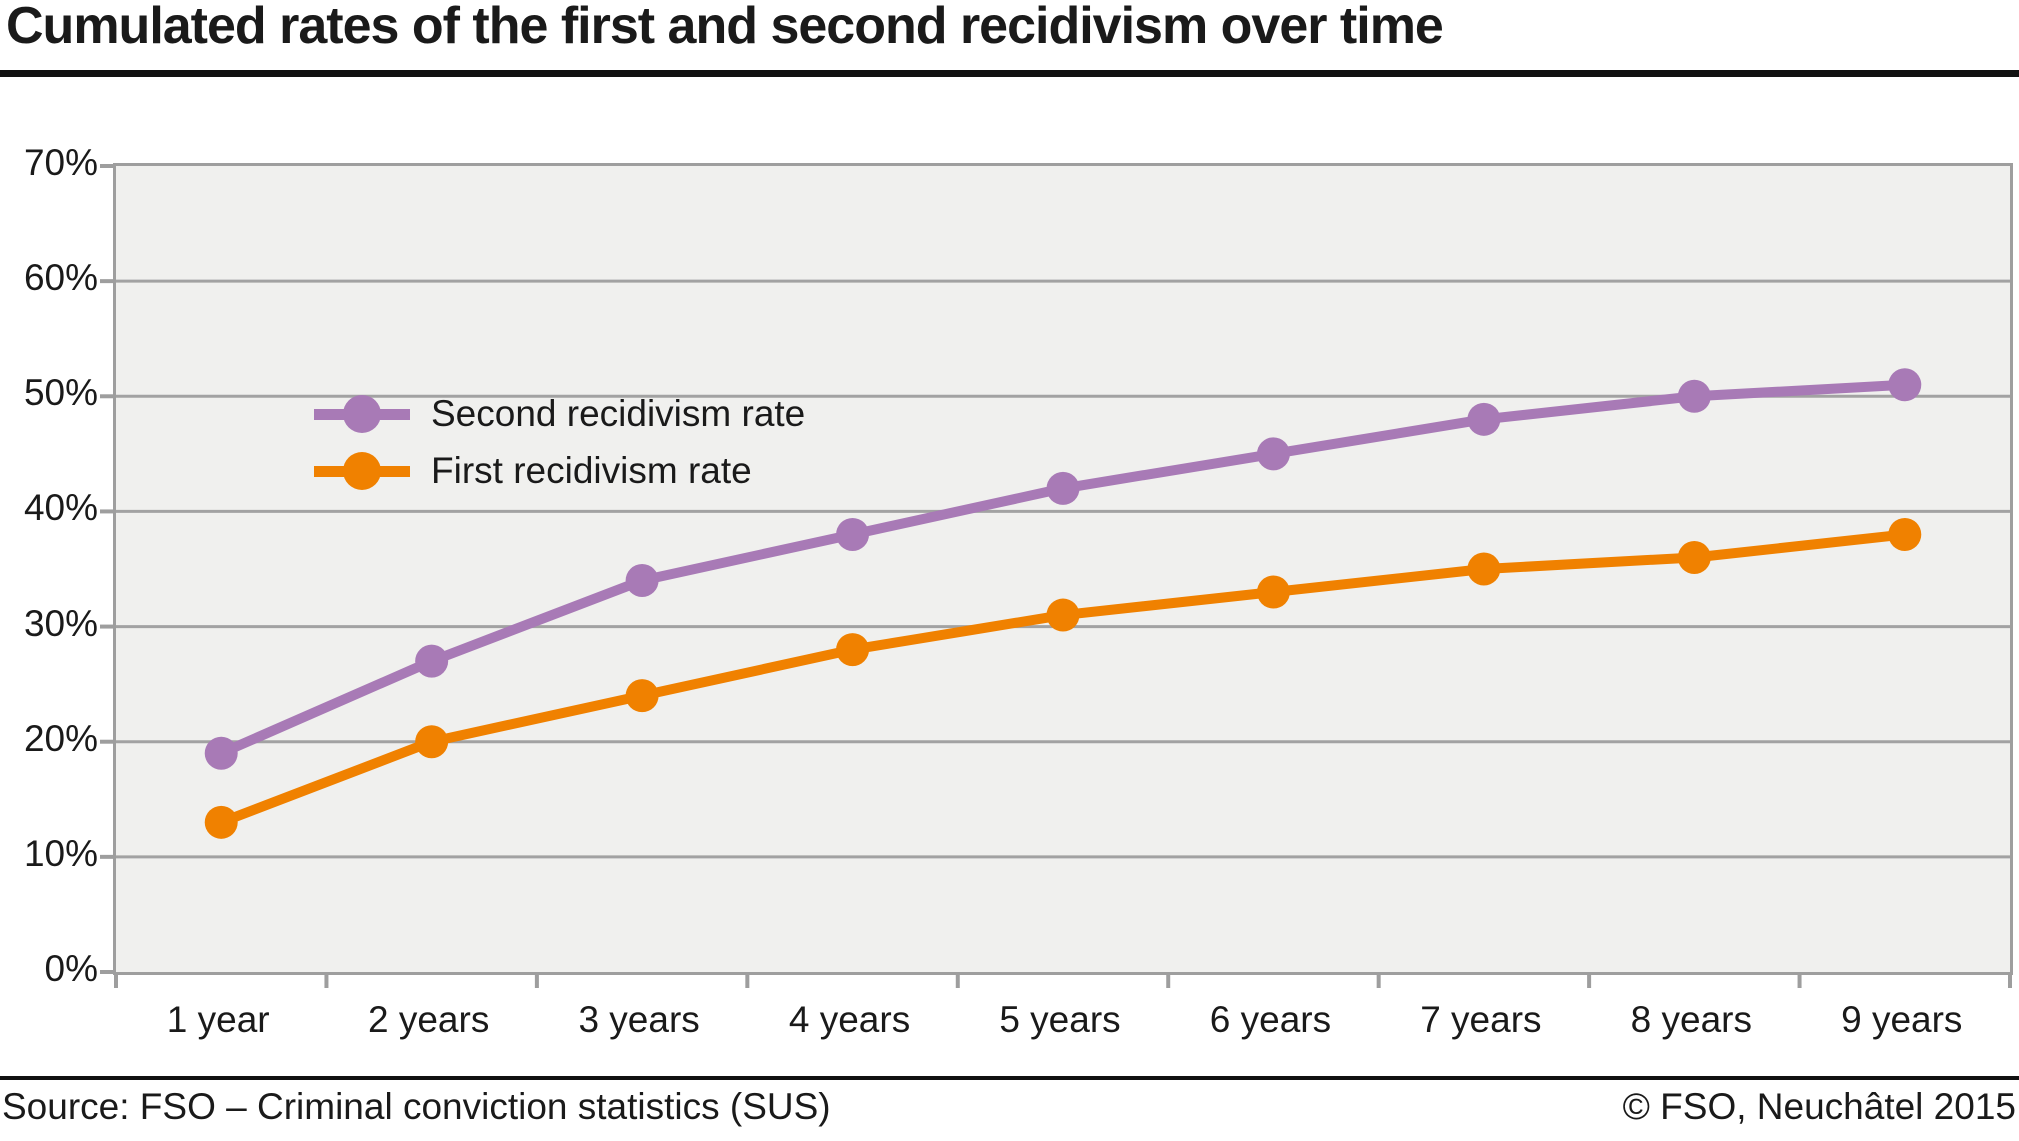  Describe the element at coordinates (639, 1019) in the screenshot. I see `x-axis-tick-label: 3 years` at that location.